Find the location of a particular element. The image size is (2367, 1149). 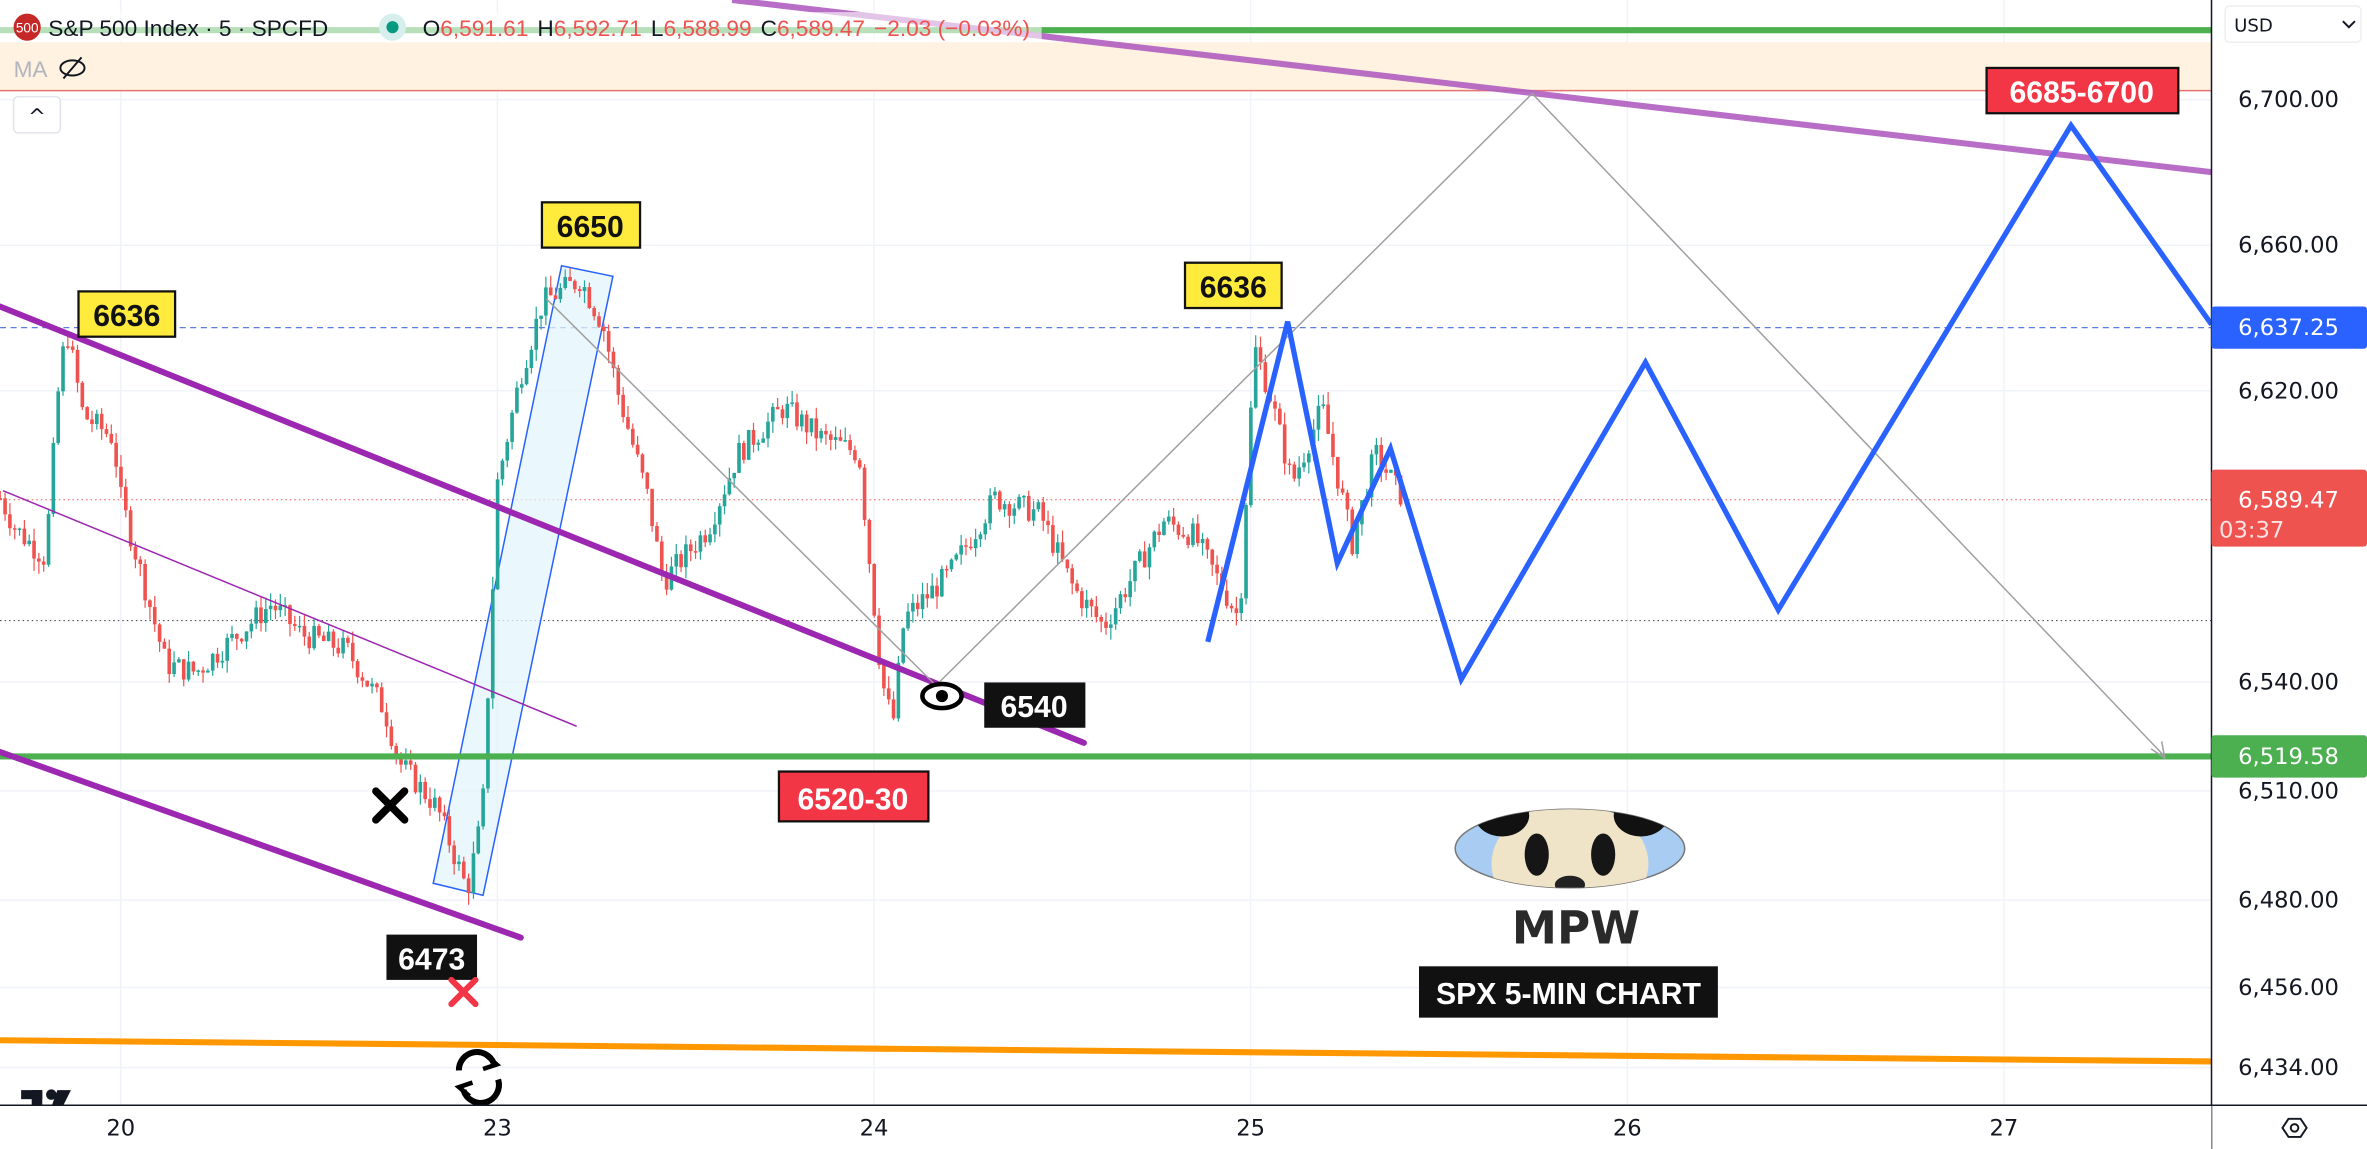

market-status-dot is located at coordinates (392, 27).